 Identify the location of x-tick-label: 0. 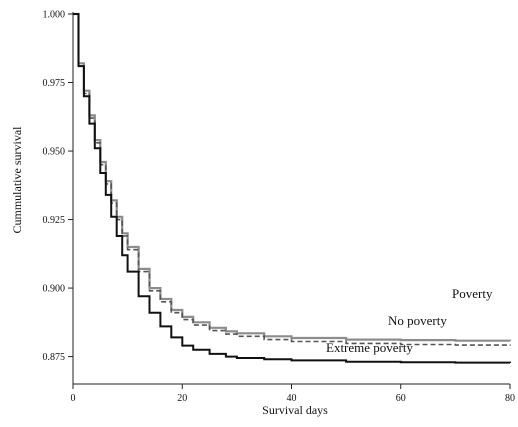
(73, 398).